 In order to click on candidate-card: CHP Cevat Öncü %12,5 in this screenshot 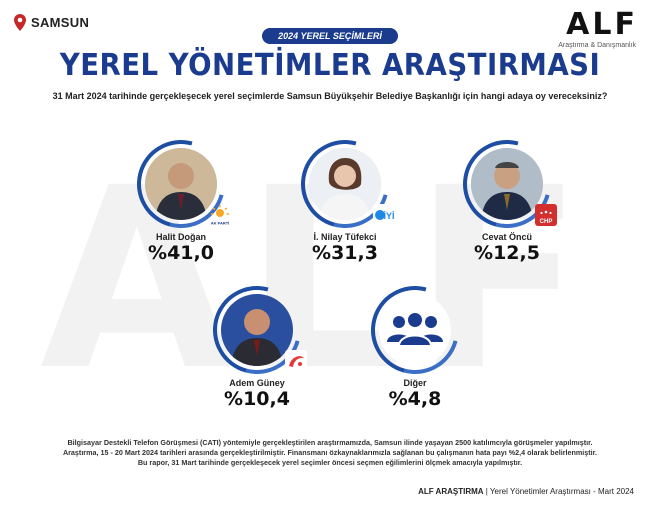, I will do `click(507, 193)`.